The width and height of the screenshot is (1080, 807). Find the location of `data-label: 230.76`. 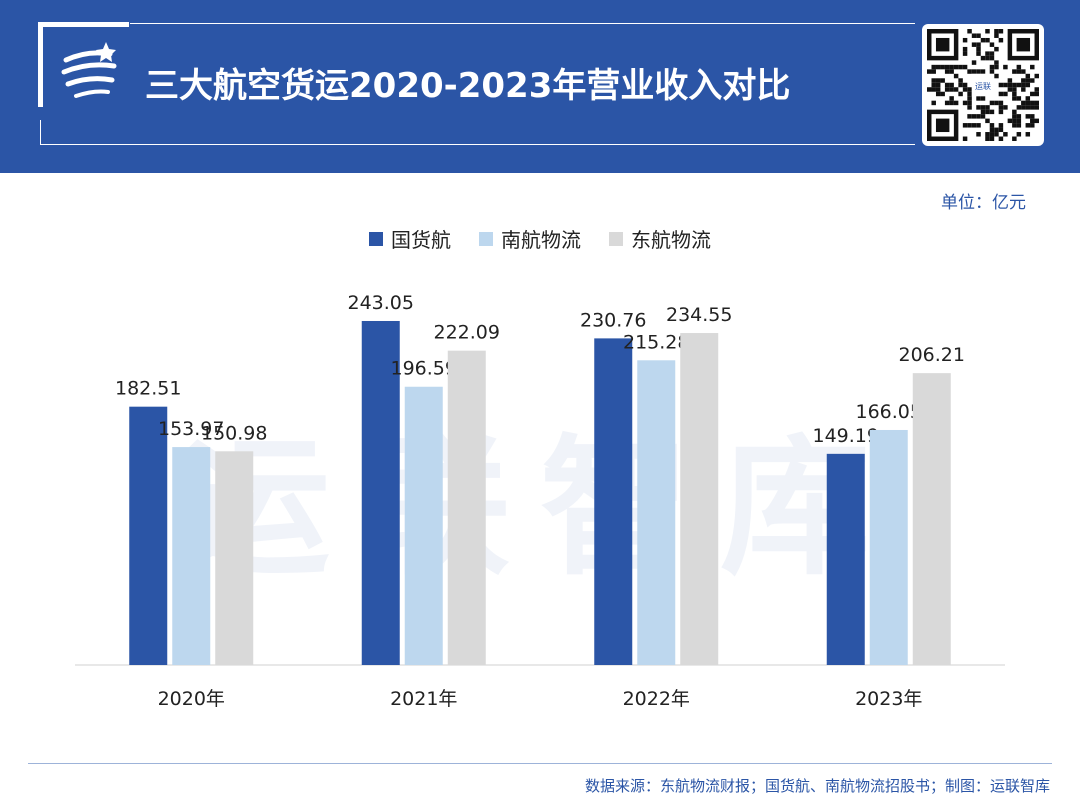

data-label: 230.76 is located at coordinates (613, 320).